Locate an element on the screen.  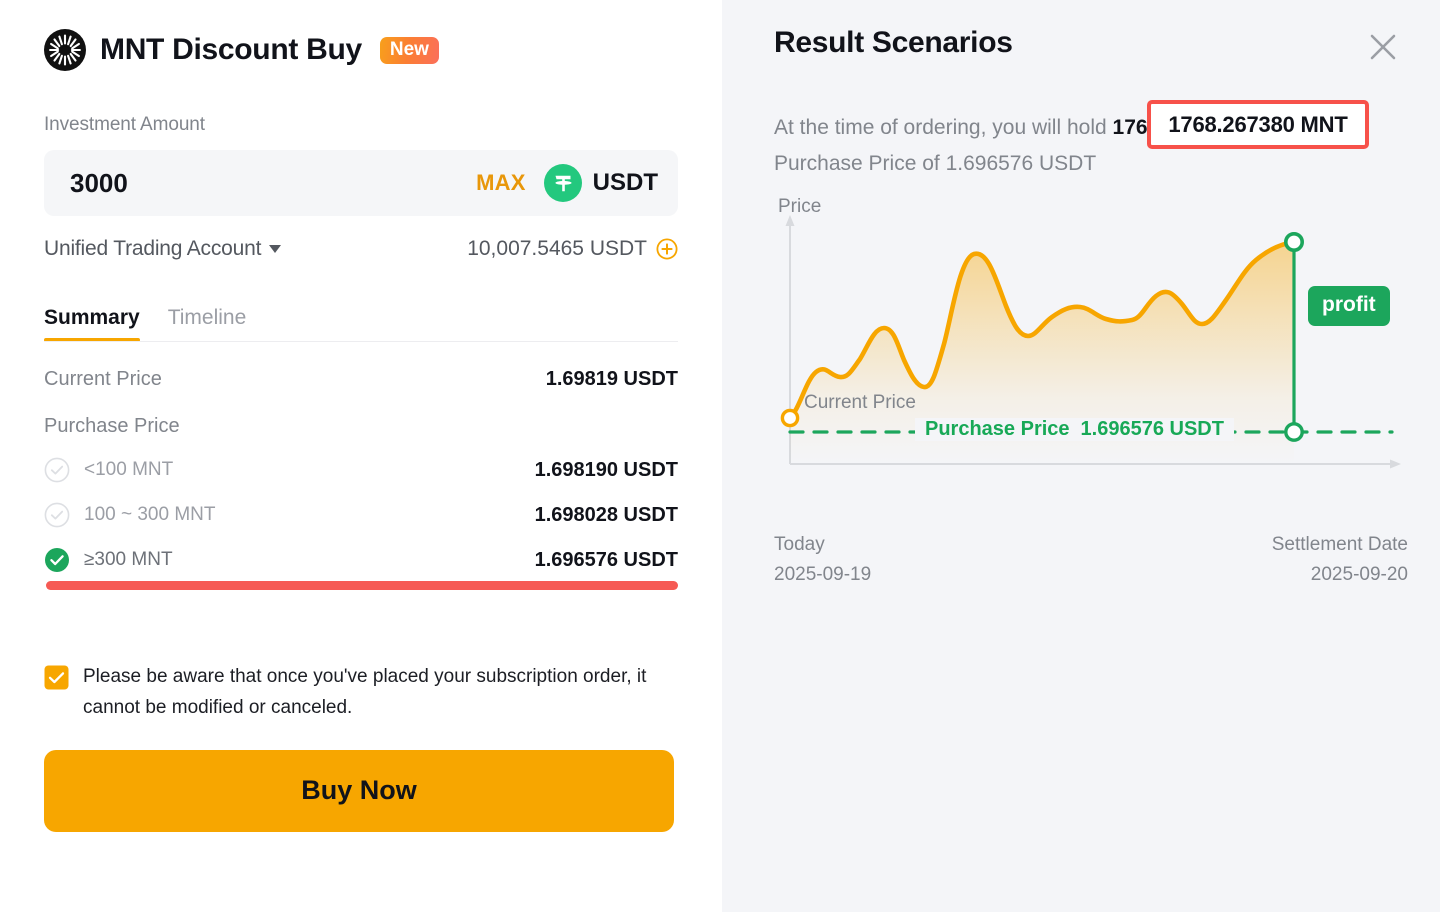
current-price-marker is located at coordinates (790, 418).